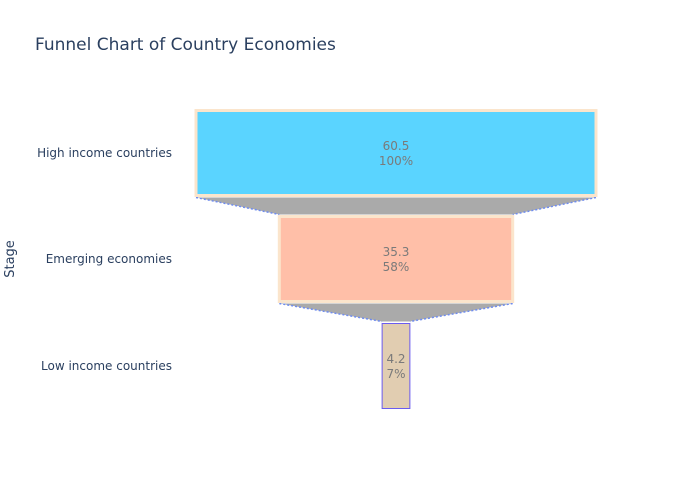 The width and height of the screenshot is (700, 504). I want to click on bar-value-label: 35.3, so click(396, 252).